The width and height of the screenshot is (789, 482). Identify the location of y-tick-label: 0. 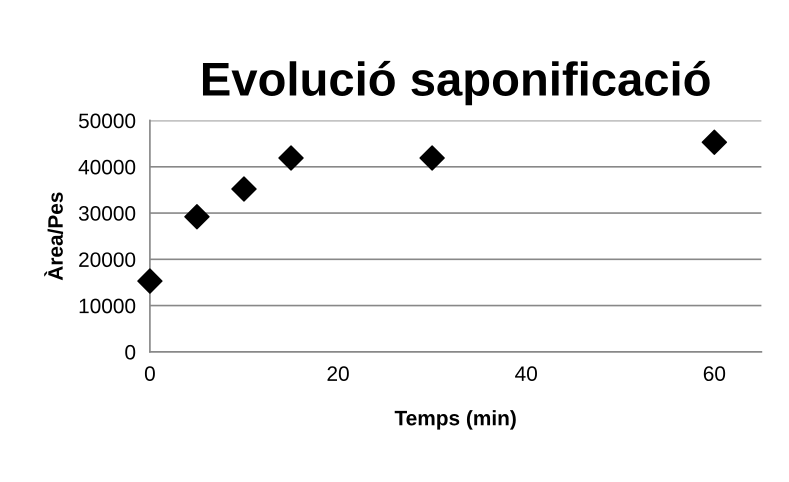
(130, 352).